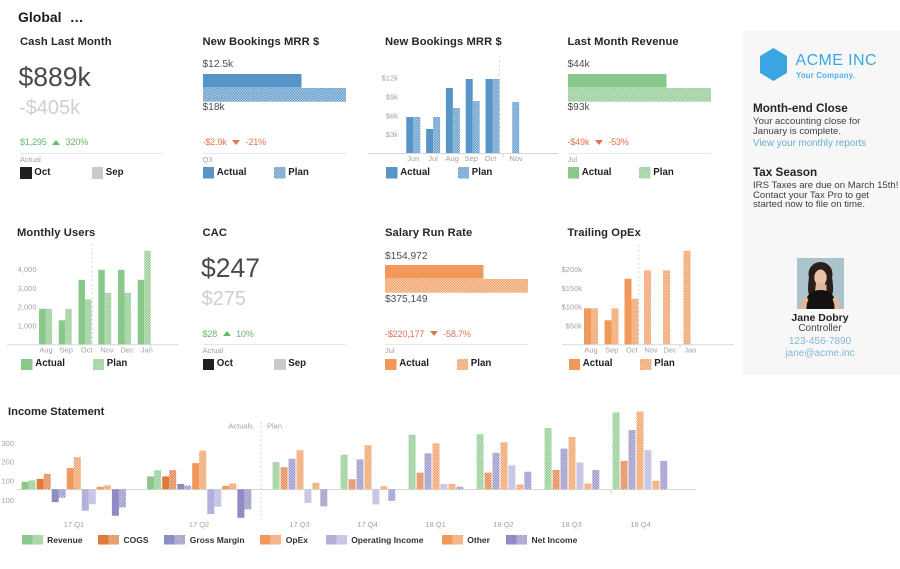 This screenshot has height=569, width=900. Describe the element at coordinates (274, 425) in the screenshot. I see `svg-text: Plan` at that location.